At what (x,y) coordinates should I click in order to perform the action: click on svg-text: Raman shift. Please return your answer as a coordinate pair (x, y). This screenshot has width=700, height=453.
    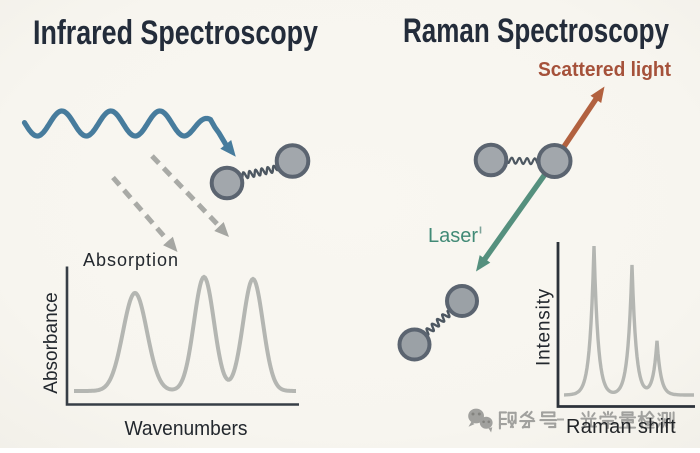
    Looking at the image, I should click on (621, 427).